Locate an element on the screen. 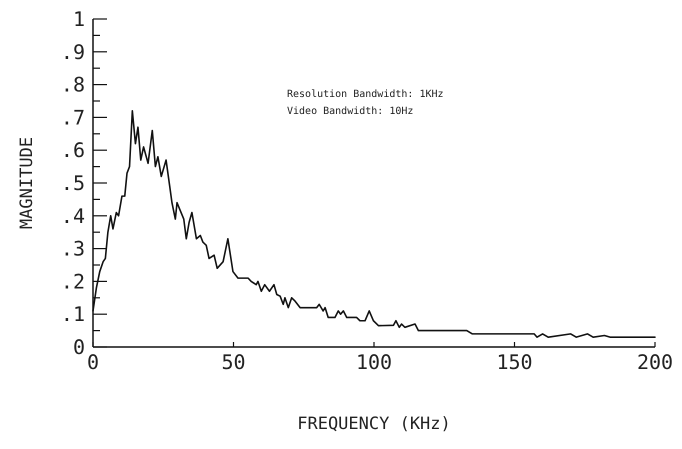 The image size is (682, 449). y-axis-title: MAGNITUDE is located at coordinates (27, 183).